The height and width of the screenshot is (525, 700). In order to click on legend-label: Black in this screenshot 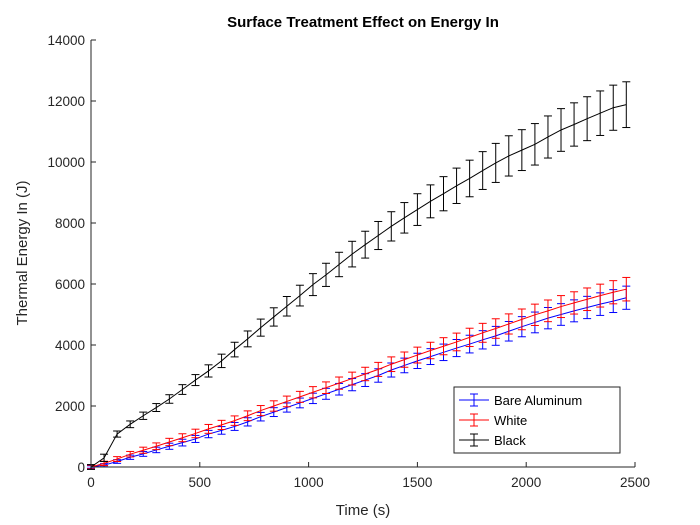, I will do `click(510, 440)`.